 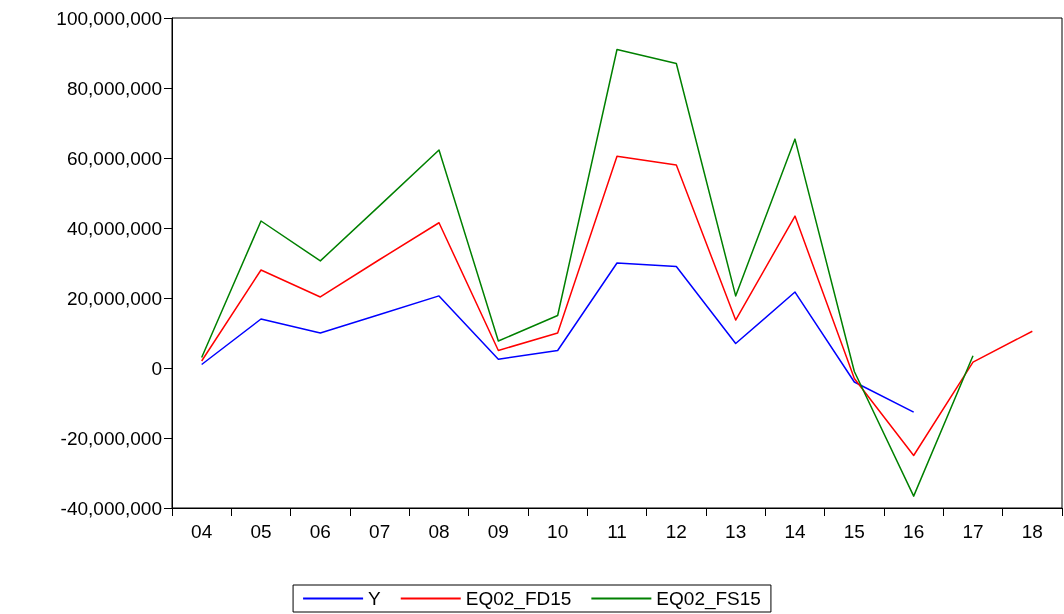 What do you see at coordinates (914, 531) in the screenshot?
I see `x-tick-label: 16` at bounding box center [914, 531].